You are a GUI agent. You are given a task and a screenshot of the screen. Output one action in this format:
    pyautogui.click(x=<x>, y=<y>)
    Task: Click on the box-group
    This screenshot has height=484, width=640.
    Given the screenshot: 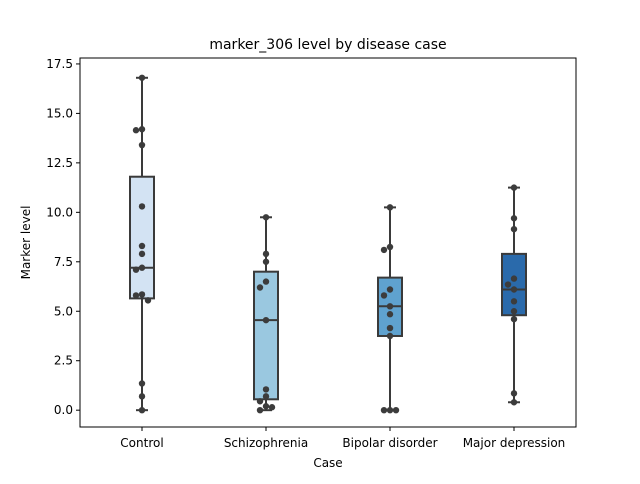 What is the action you would take?
    pyautogui.click(x=142, y=244)
    